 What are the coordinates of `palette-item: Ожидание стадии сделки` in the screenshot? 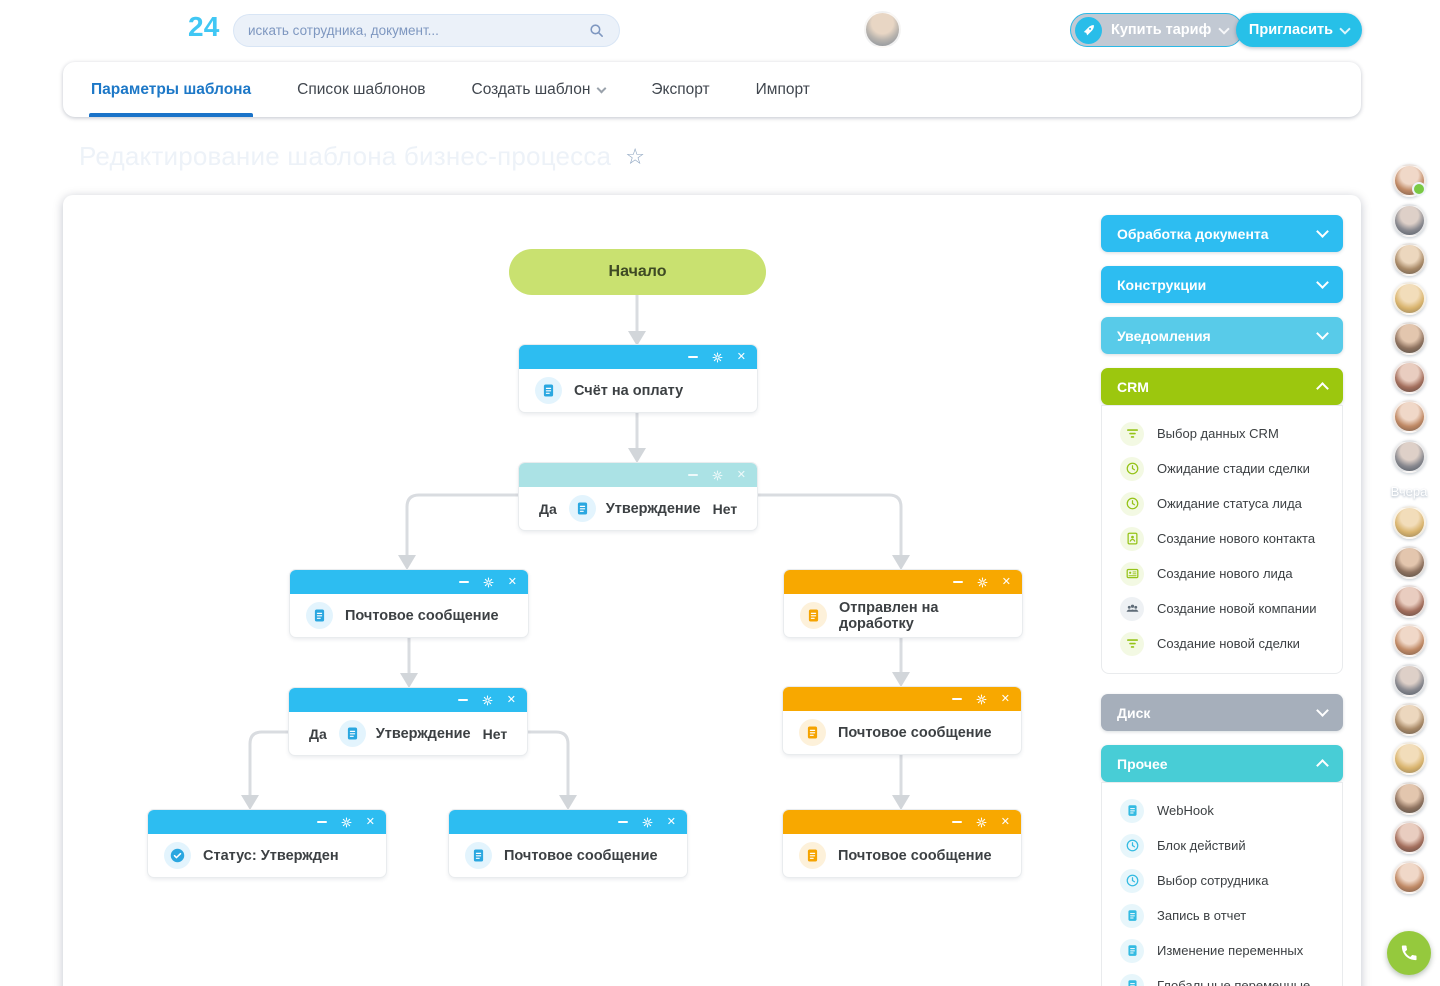 It's located at (1222, 468).